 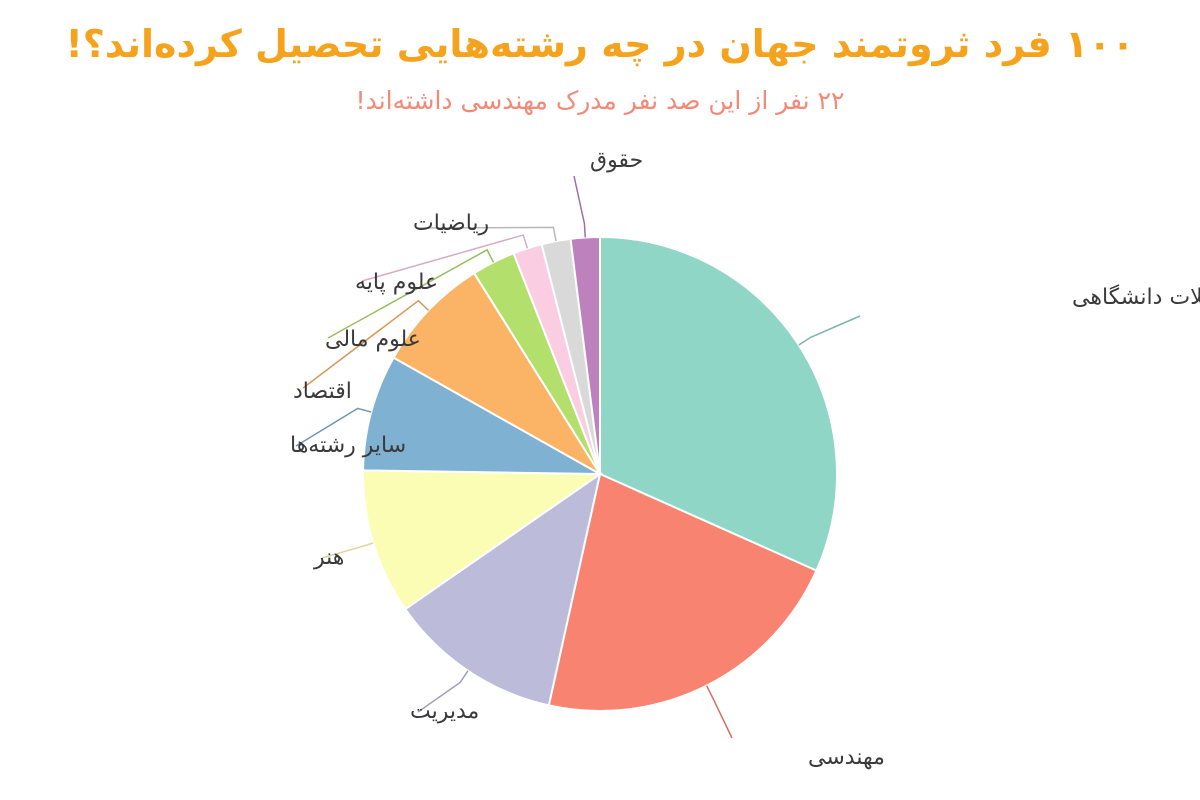 What do you see at coordinates (348, 445) in the screenshot?
I see `slice-label: سایر رشته‌ها` at bounding box center [348, 445].